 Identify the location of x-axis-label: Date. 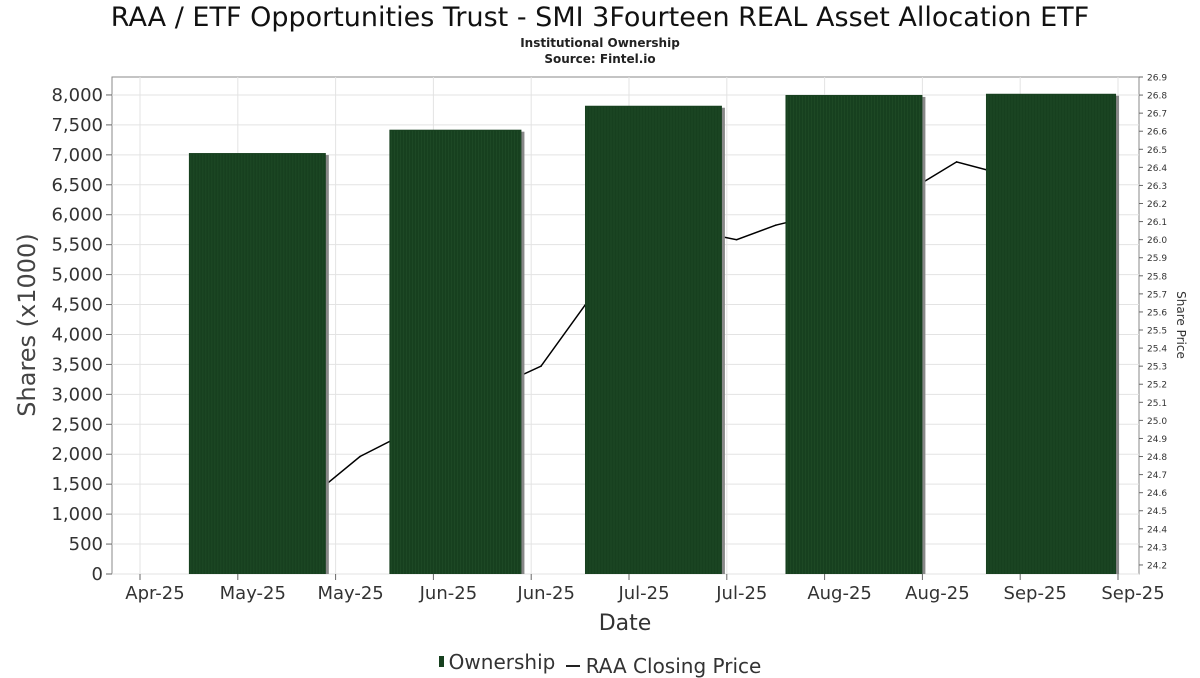
(625, 623).